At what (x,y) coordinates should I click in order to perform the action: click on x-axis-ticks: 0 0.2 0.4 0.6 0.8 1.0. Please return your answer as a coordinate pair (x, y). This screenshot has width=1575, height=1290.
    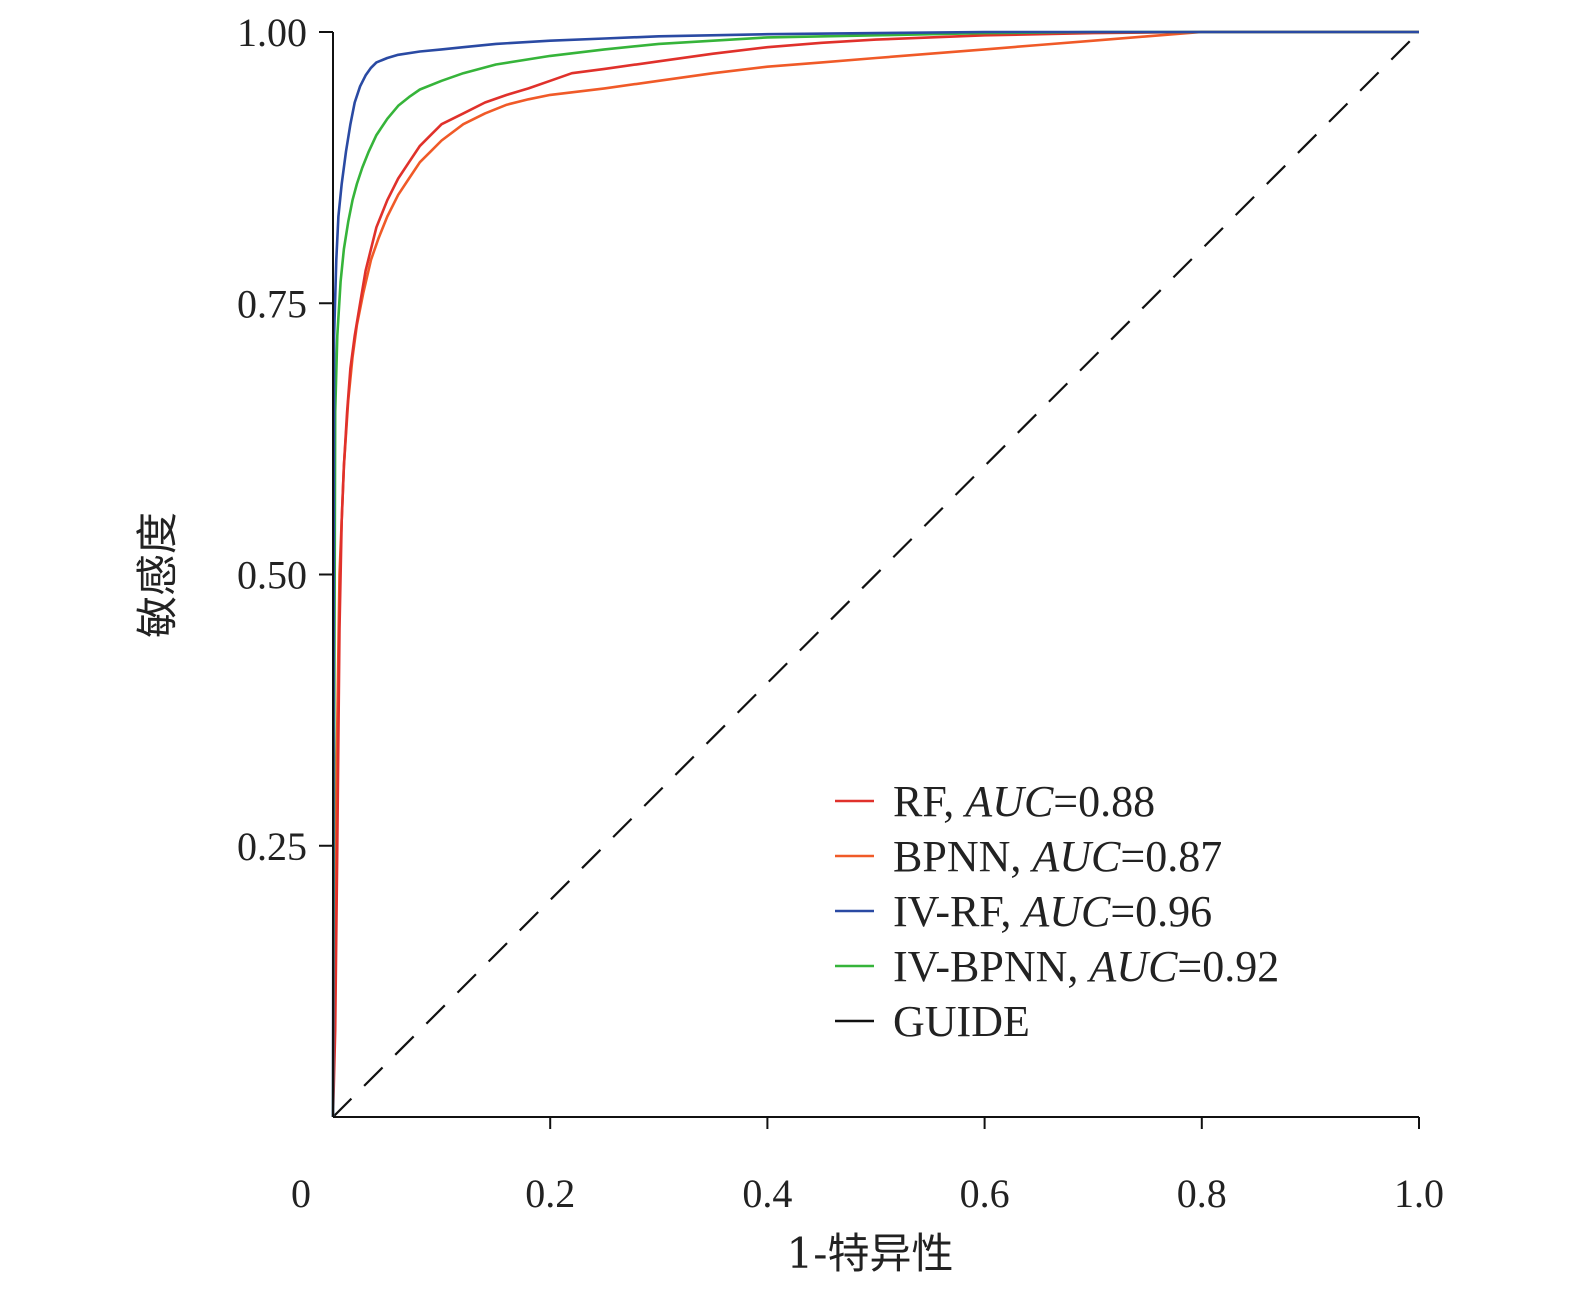
    Looking at the image, I should click on (867, 1166).